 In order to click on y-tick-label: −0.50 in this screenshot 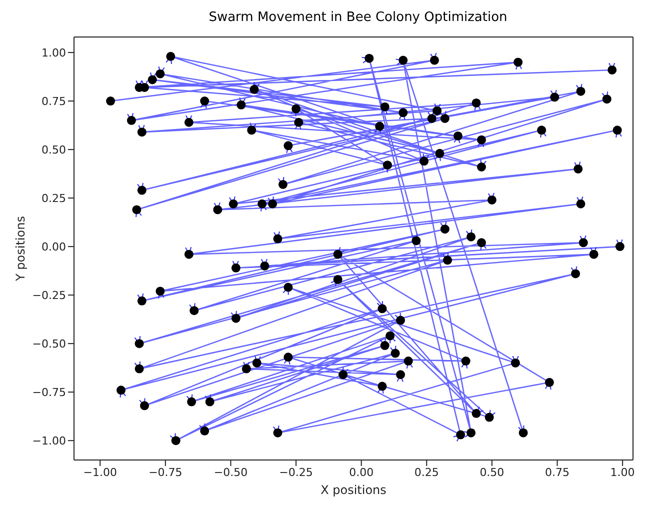, I will do `click(49, 343)`.